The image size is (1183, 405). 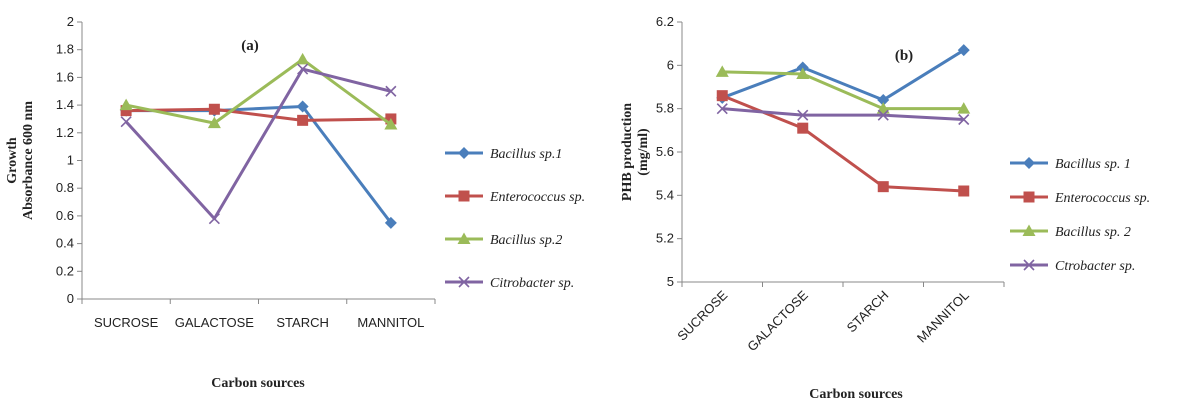 I want to click on y-tick-label: 1.4, so click(x=65, y=104).